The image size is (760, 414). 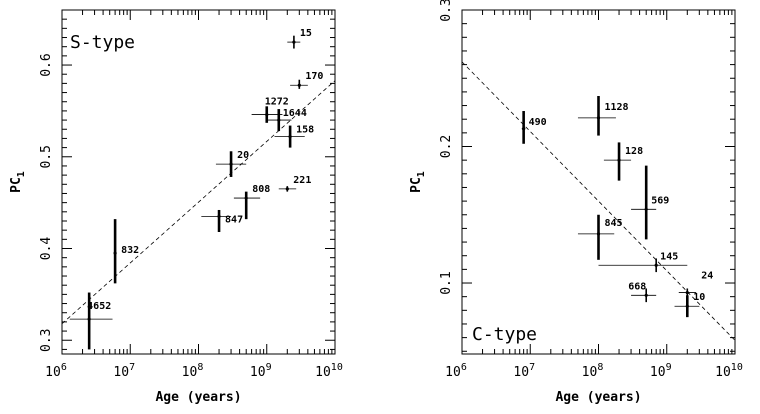 I want to click on data-point: 490, so click(x=534, y=127).